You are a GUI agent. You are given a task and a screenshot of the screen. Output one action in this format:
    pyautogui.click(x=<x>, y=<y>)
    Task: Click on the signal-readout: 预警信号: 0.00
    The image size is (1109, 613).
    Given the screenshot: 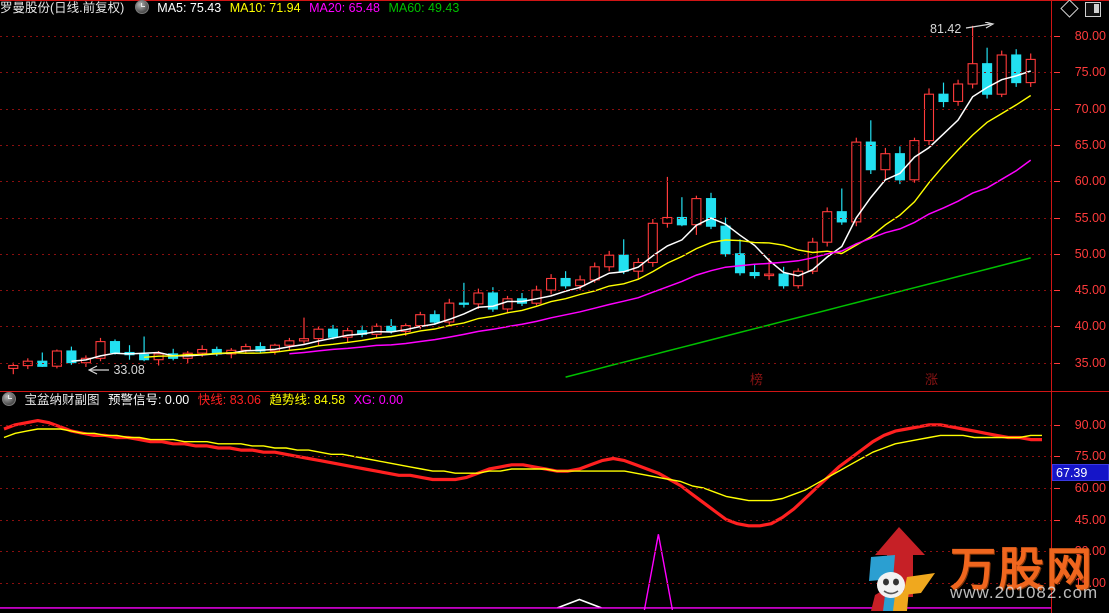 What is the action you would take?
    pyautogui.click(x=148, y=400)
    